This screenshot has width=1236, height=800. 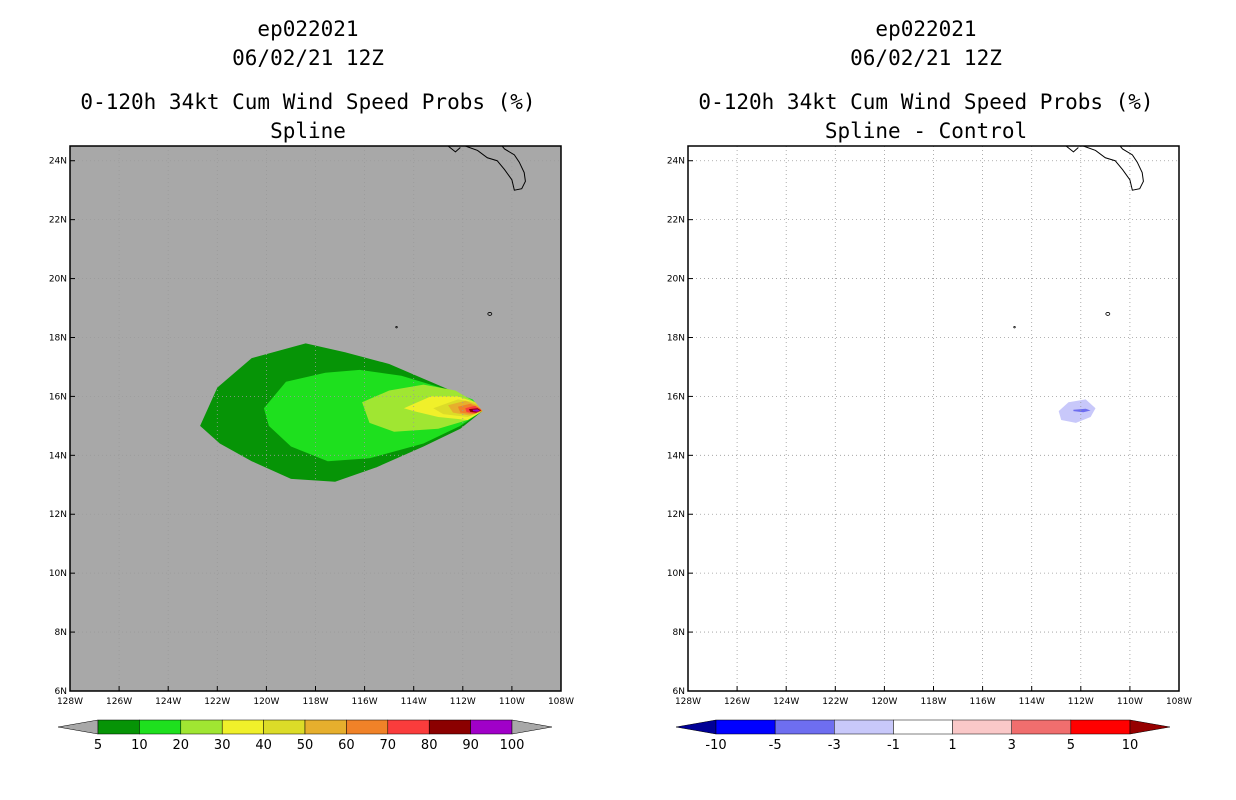 I want to click on colorbar-label: 90, so click(x=470, y=745).